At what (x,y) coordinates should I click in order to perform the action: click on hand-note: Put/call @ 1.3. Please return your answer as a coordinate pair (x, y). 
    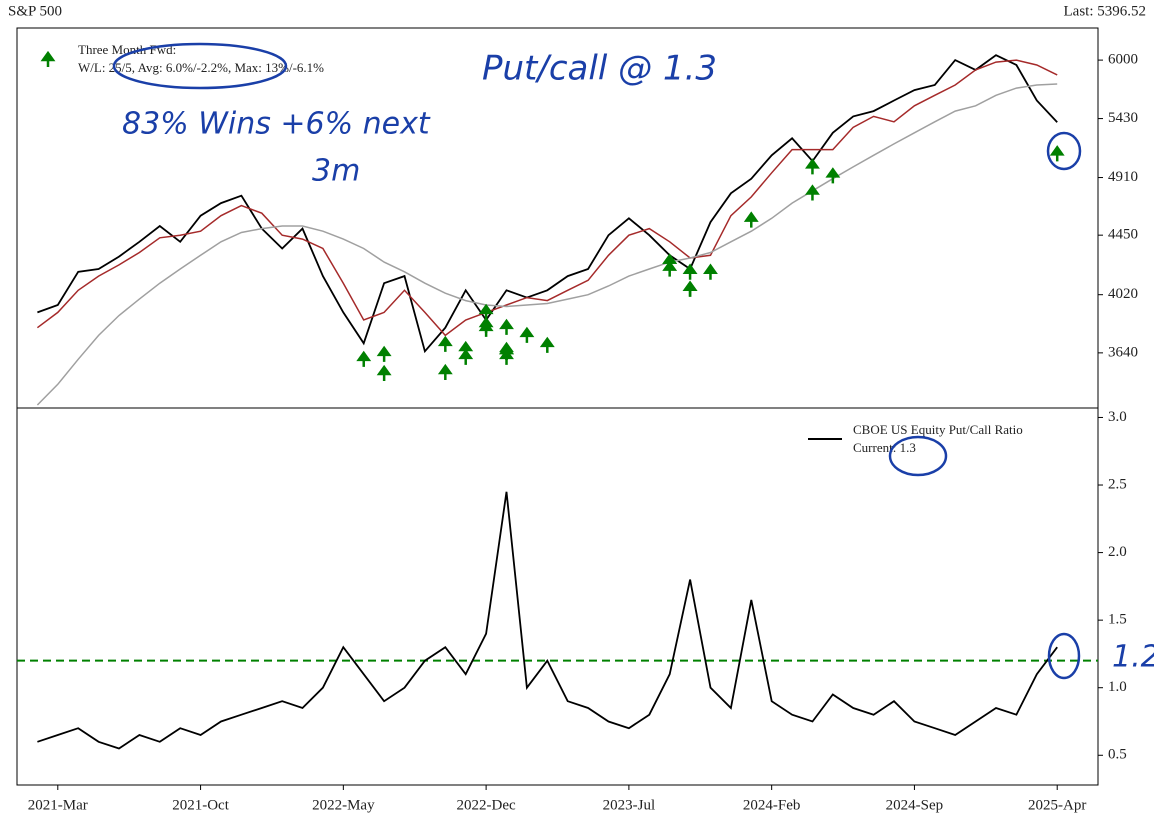
    Looking at the image, I should click on (599, 69).